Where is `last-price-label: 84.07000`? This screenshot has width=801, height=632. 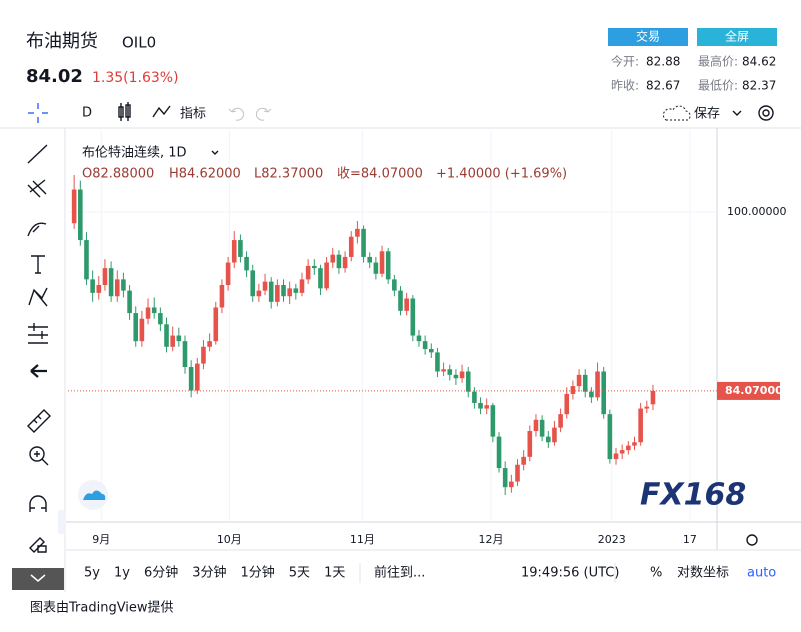 last-price-label: 84.07000 is located at coordinates (754, 390).